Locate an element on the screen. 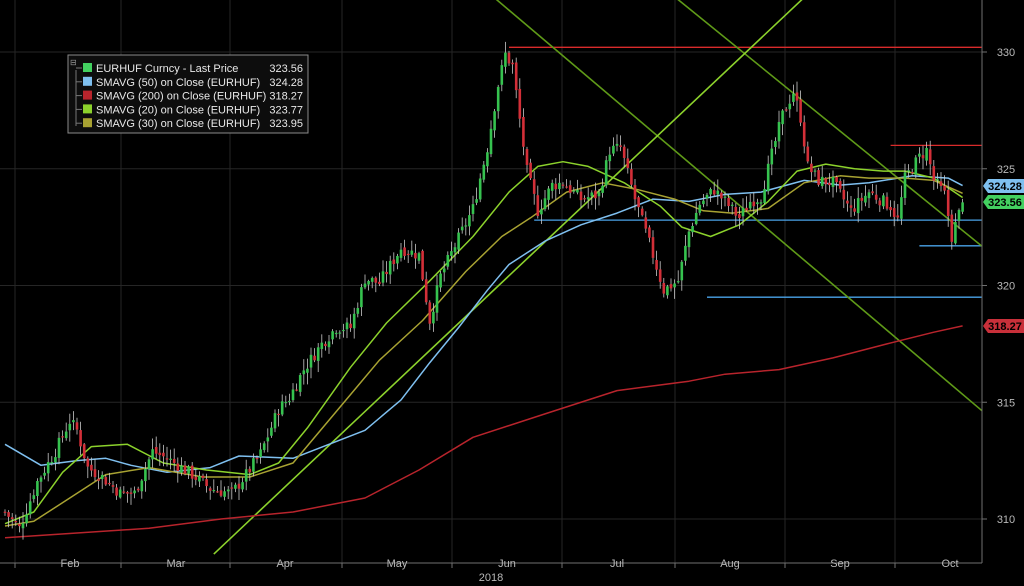 The image size is (1024, 586). legend-swatch is located at coordinates (87, 95).